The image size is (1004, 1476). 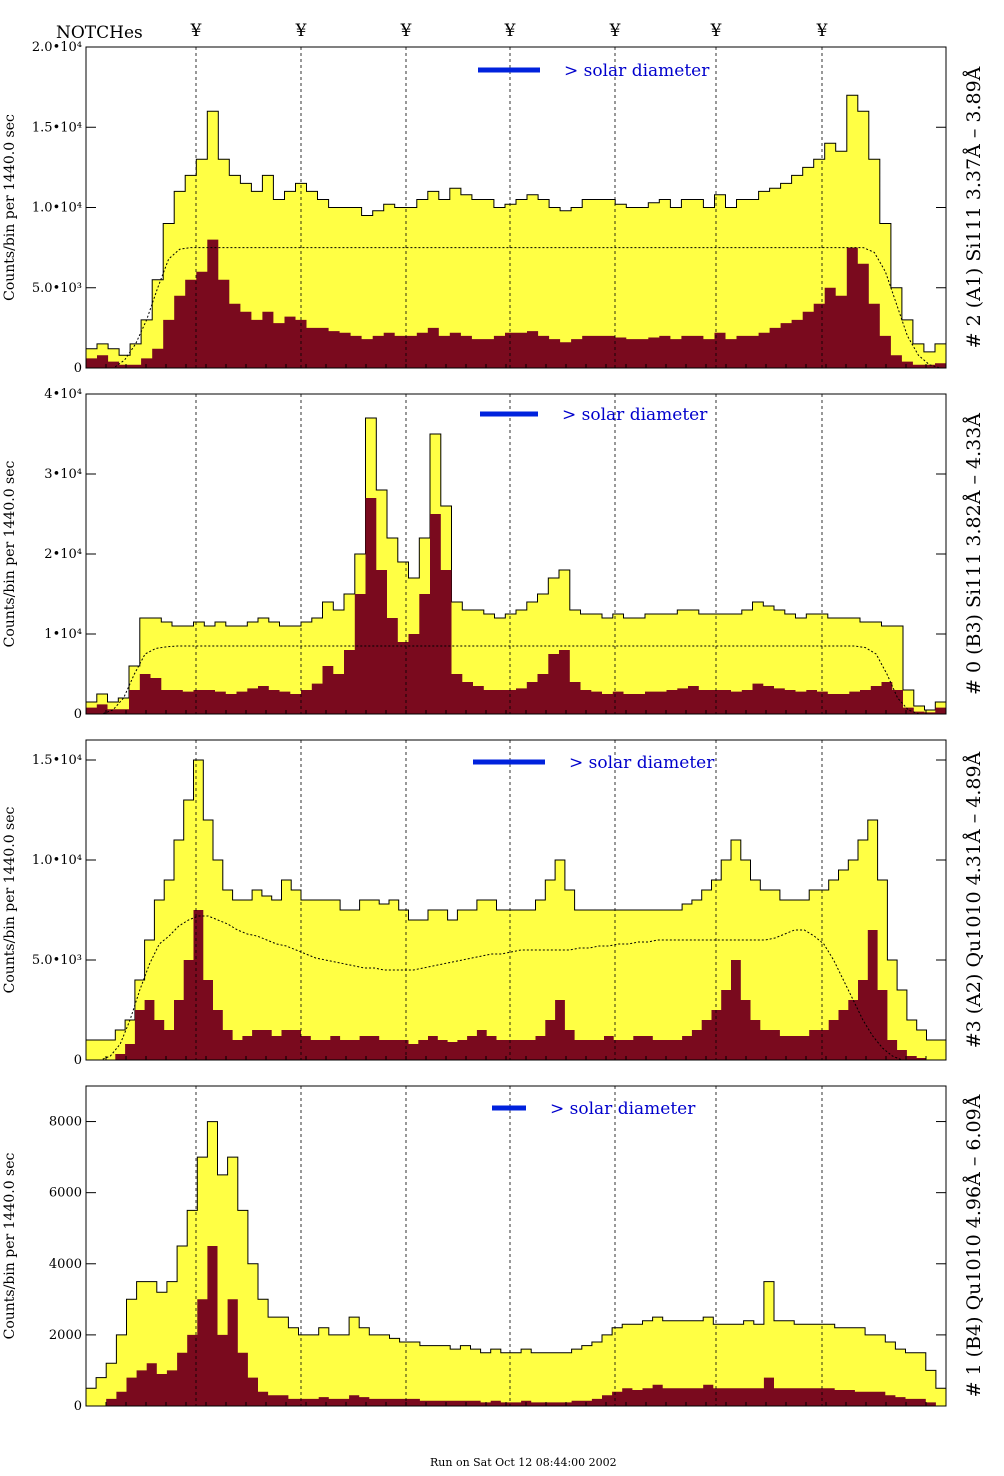 What do you see at coordinates (57, 47) in the screenshot?
I see `ytick-label: 2.0•10⁴` at bounding box center [57, 47].